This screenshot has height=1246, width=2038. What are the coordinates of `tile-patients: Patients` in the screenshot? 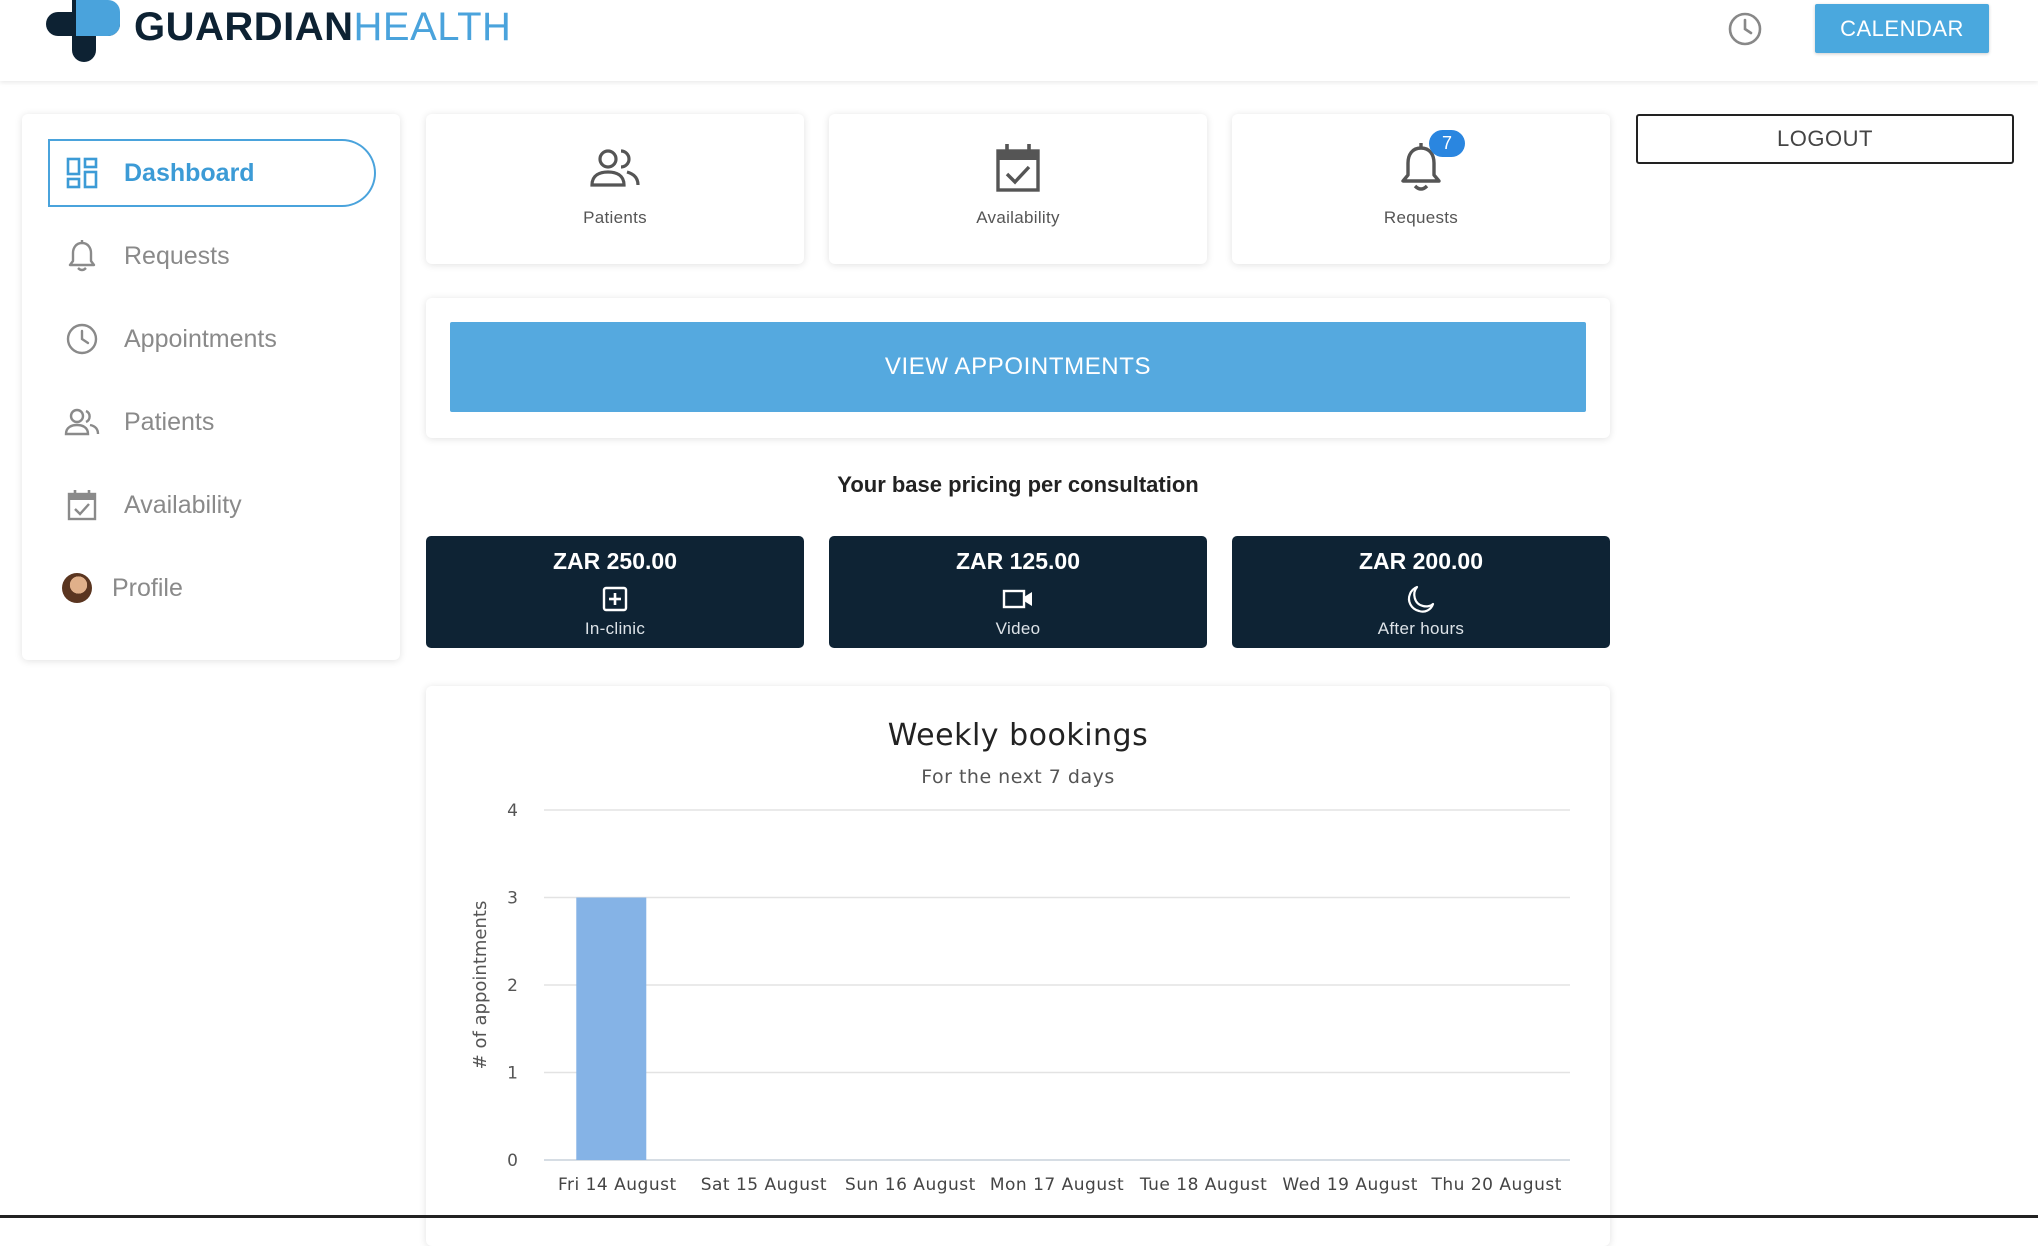 It's located at (615, 189).